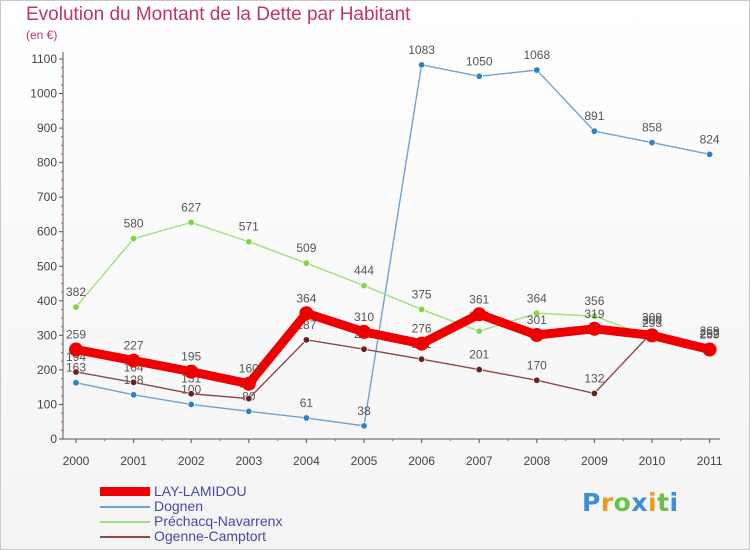  I want to click on data-label-prechacq-navarrenx: 364, so click(537, 298).